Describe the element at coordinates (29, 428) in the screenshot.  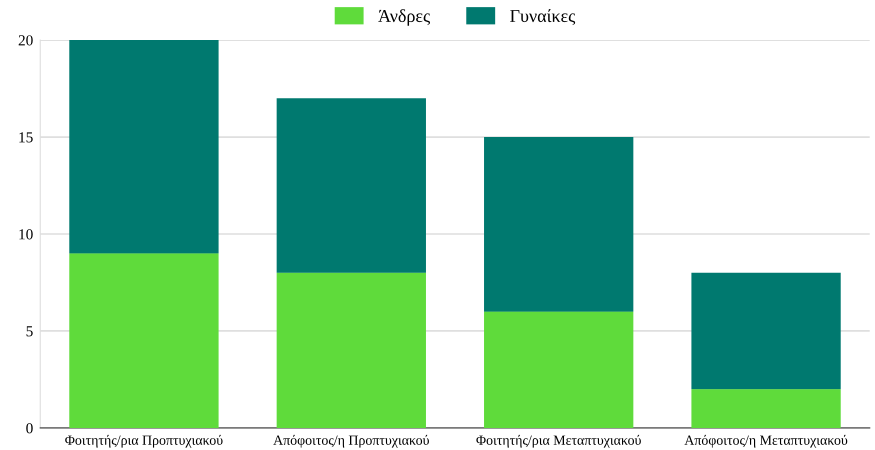
I see `y-tick-label: 0` at that location.